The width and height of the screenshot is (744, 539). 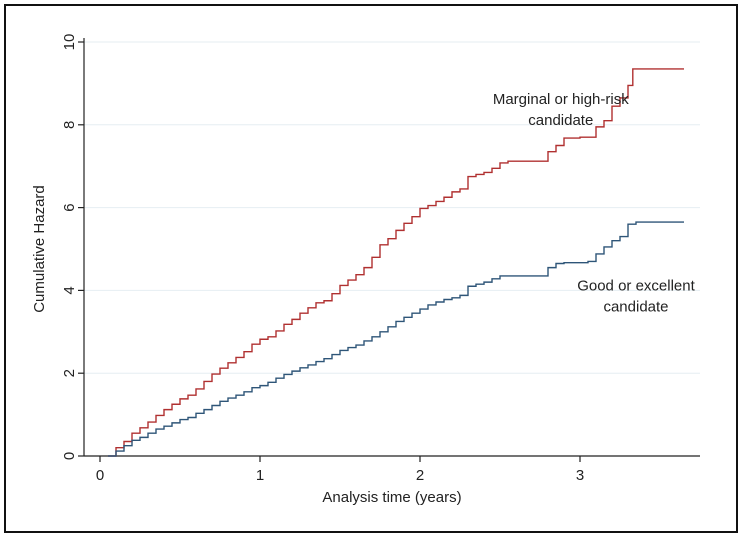 What do you see at coordinates (391, 497) in the screenshot?
I see `x-axis-title: Analysis time (years)` at bounding box center [391, 497].